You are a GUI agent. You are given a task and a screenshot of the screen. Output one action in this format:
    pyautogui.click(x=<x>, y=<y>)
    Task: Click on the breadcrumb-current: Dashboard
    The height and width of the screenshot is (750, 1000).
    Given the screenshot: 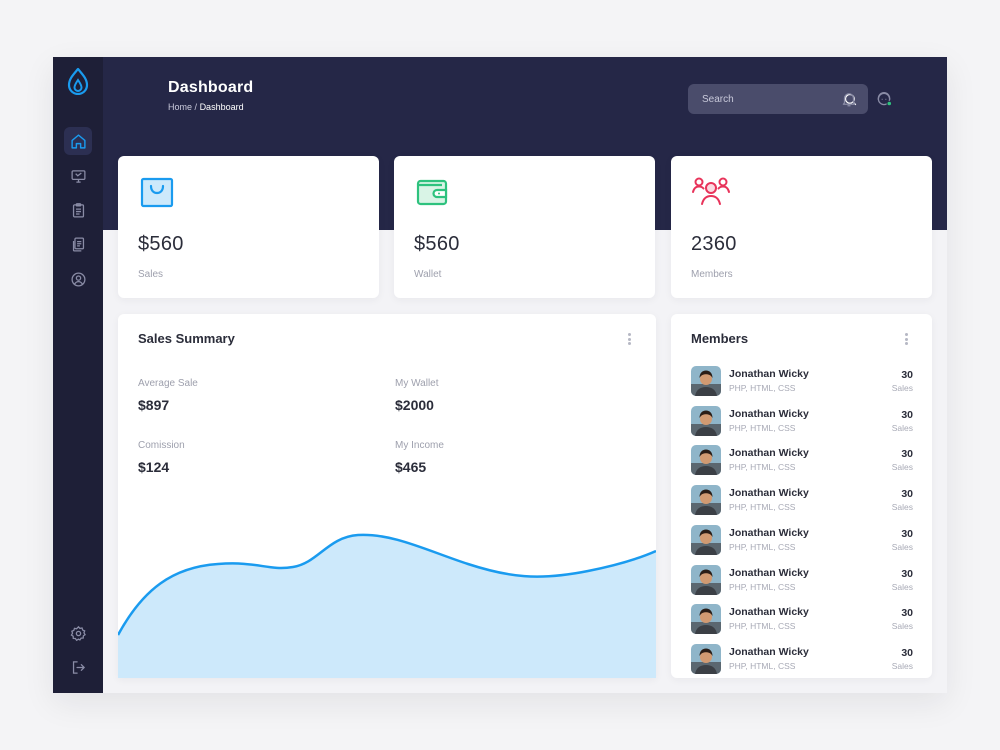 What is the action you would take?
    pyautogui.click(x=221, y=107)
    